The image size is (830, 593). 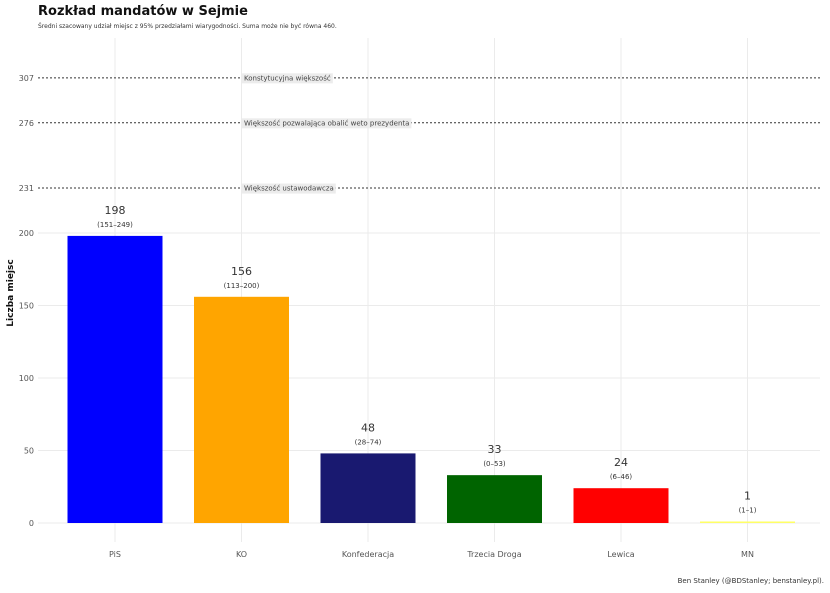 I want to click on y-tick-label: 307, so click(x=26, y=78).